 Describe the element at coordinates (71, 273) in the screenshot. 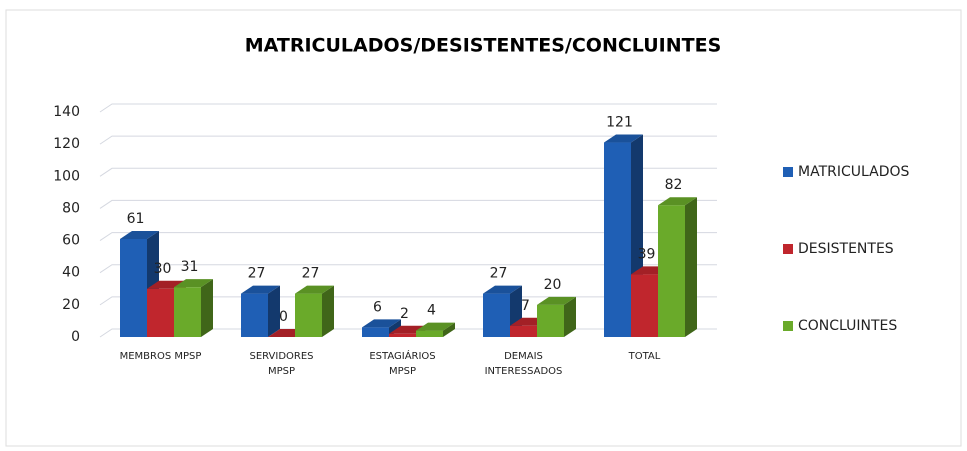

I see `y-tick-label: 40` at that location.